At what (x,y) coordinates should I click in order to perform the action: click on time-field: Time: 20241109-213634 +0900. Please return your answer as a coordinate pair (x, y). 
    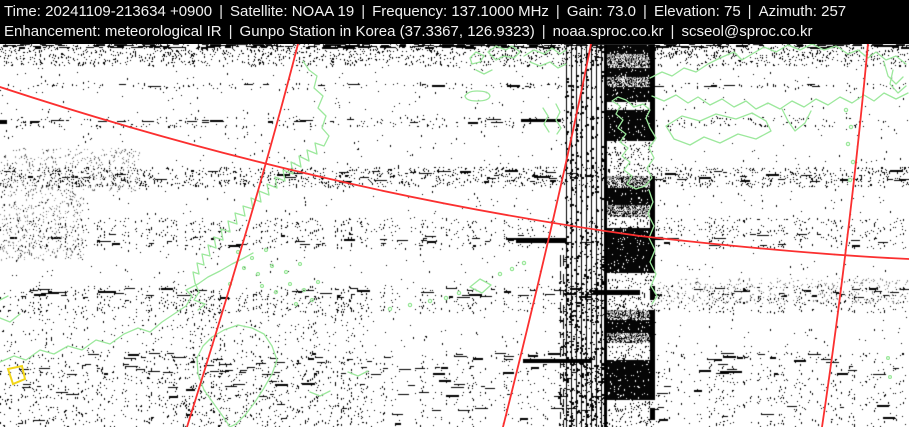
    Looking at the image, I should click on (108, 11).